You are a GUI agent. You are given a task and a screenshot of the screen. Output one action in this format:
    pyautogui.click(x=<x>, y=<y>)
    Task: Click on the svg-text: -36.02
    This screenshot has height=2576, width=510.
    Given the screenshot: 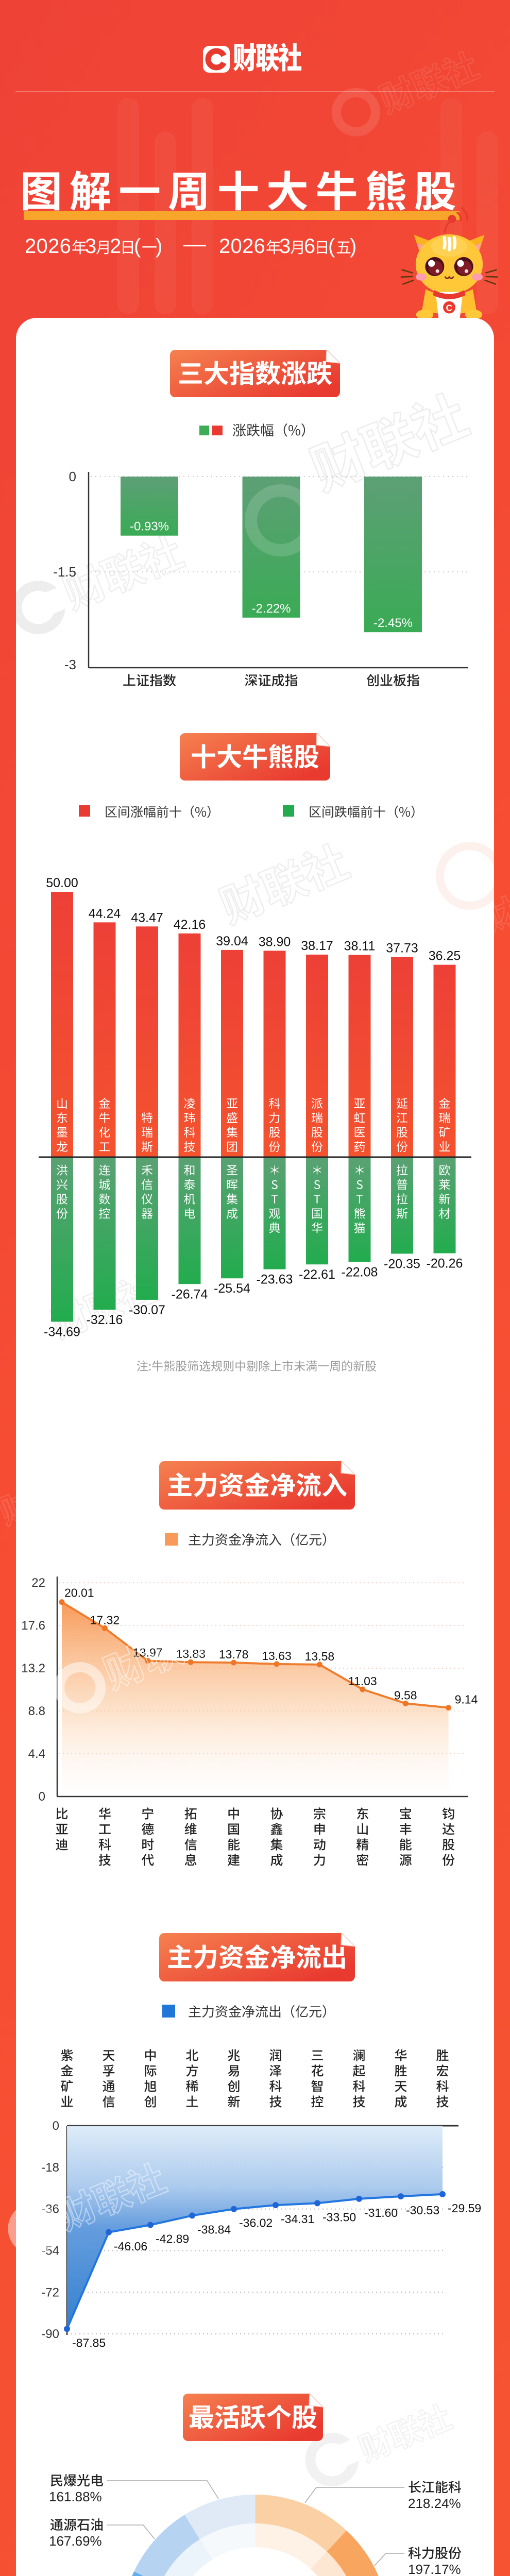 What is the action you would take?
    pyautogui.click(x=256, y=2223)
    